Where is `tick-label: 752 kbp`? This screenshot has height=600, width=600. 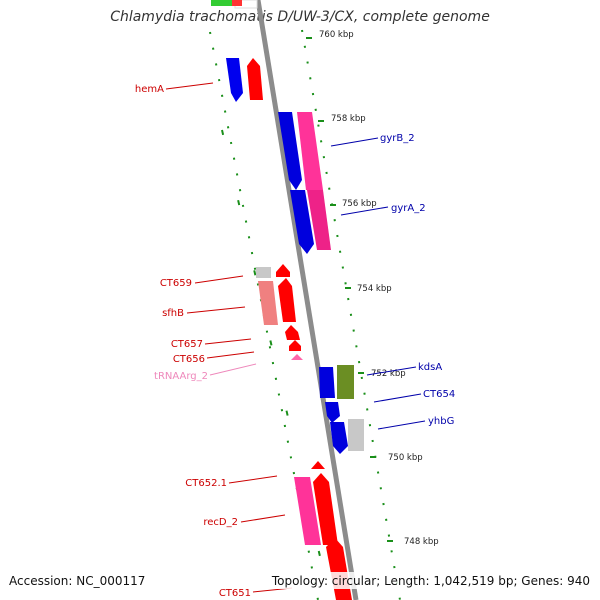
tick-label: 752 kbp is located at coordinates (388, 374).